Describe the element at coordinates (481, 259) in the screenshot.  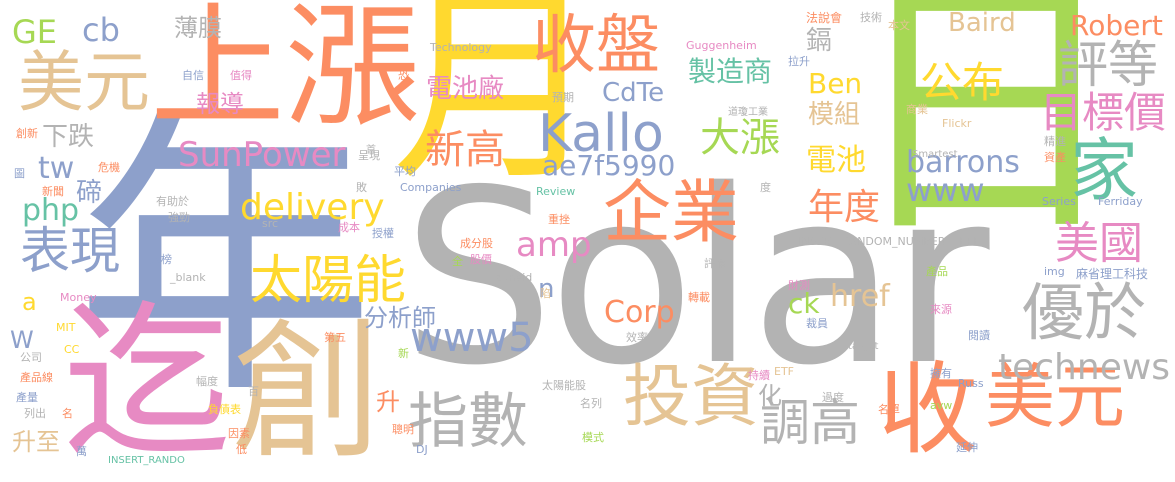
I see `word-gujia: 股價` at that location.